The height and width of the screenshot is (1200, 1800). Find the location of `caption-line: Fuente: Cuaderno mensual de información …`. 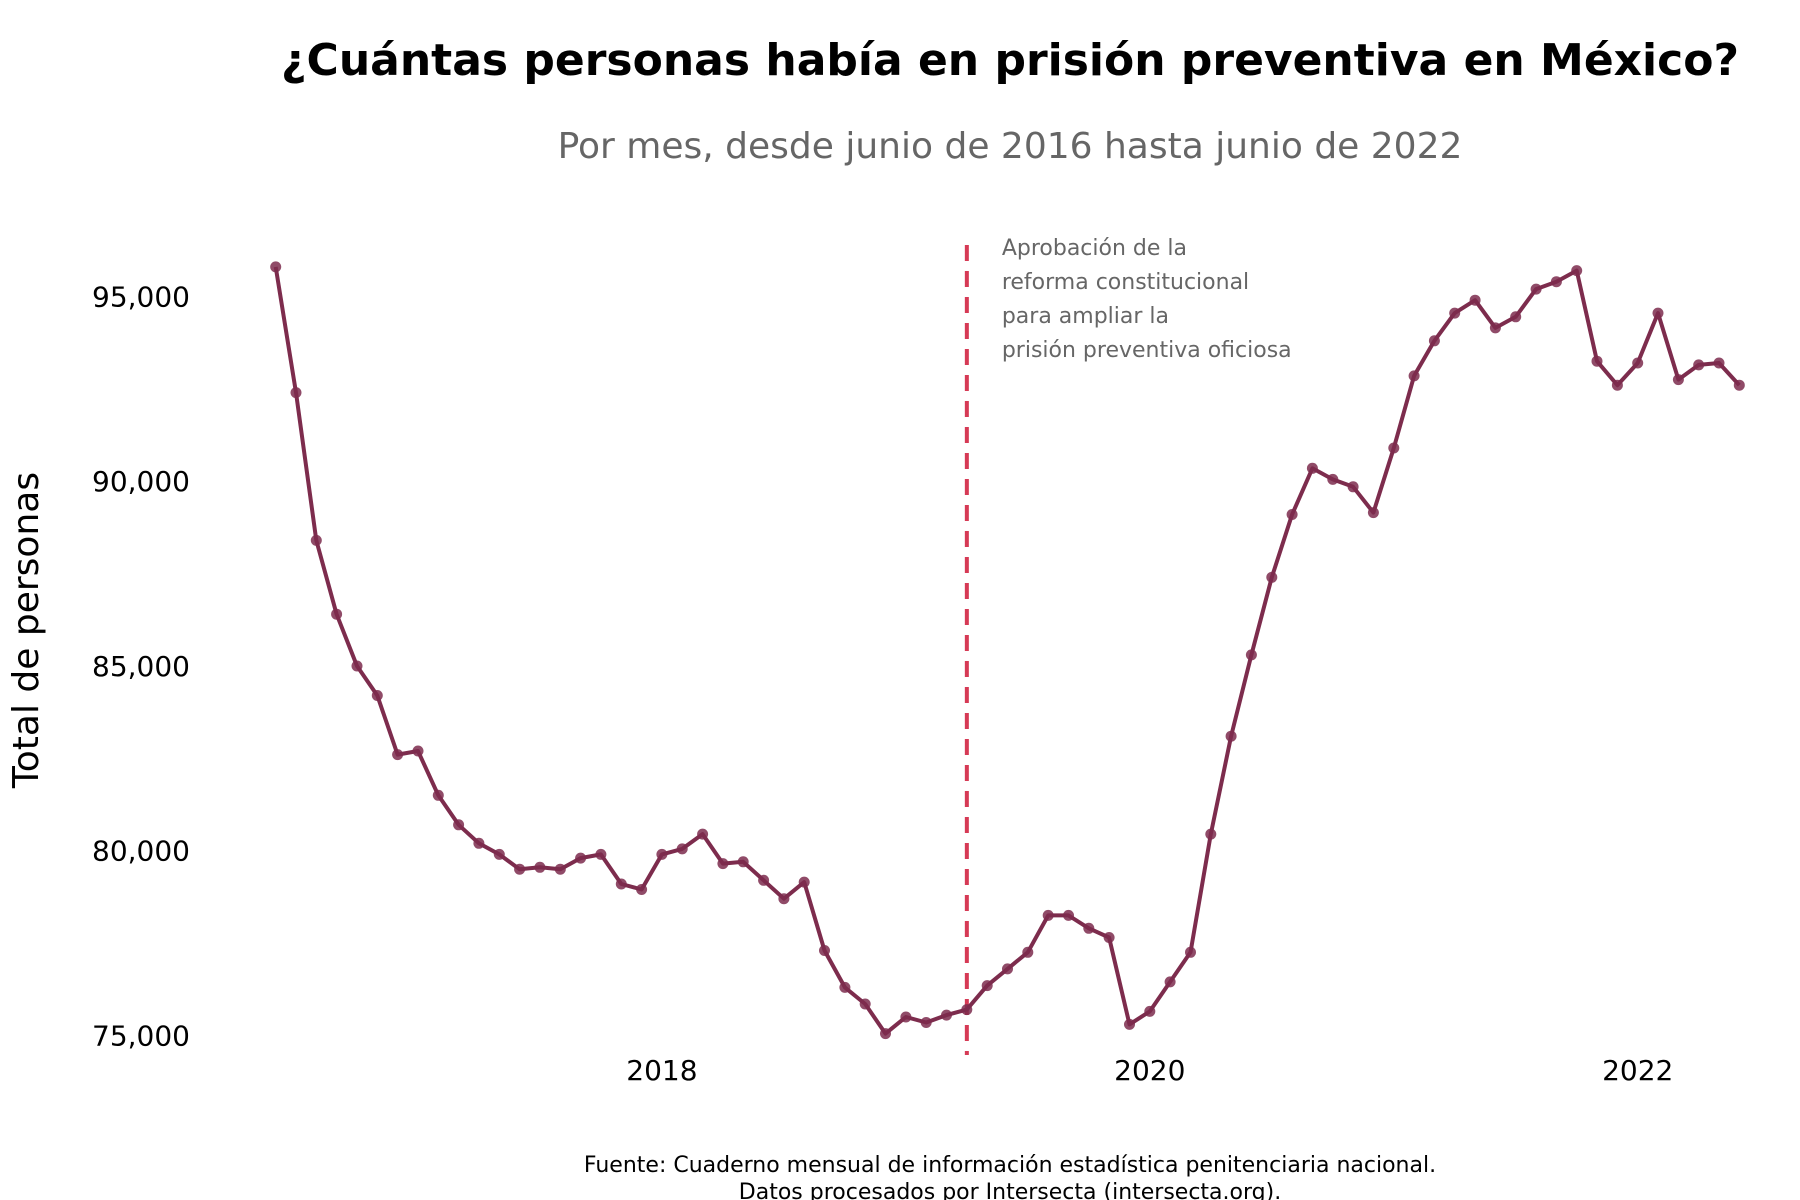

caption-line: Fuente: Cuaderno mensual de información … is located at coordinates (1010, 1165).